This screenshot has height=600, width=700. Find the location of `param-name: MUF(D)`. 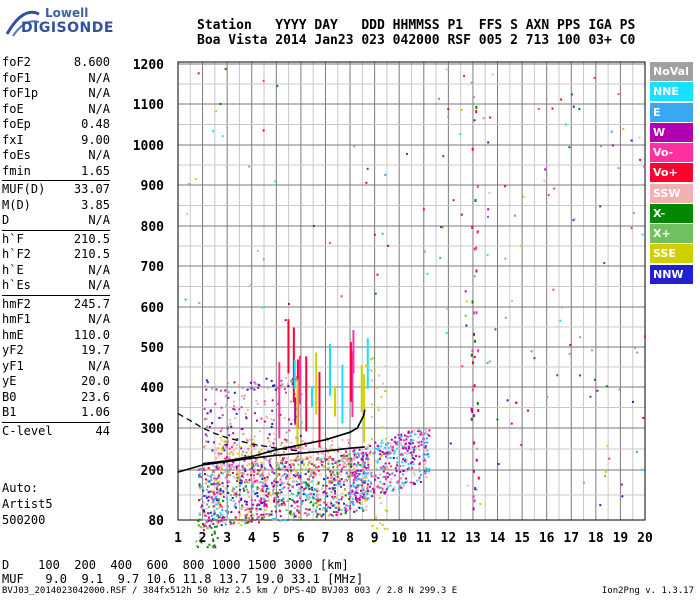

param-name: MUF(D) is located at coordinates (24, 189).